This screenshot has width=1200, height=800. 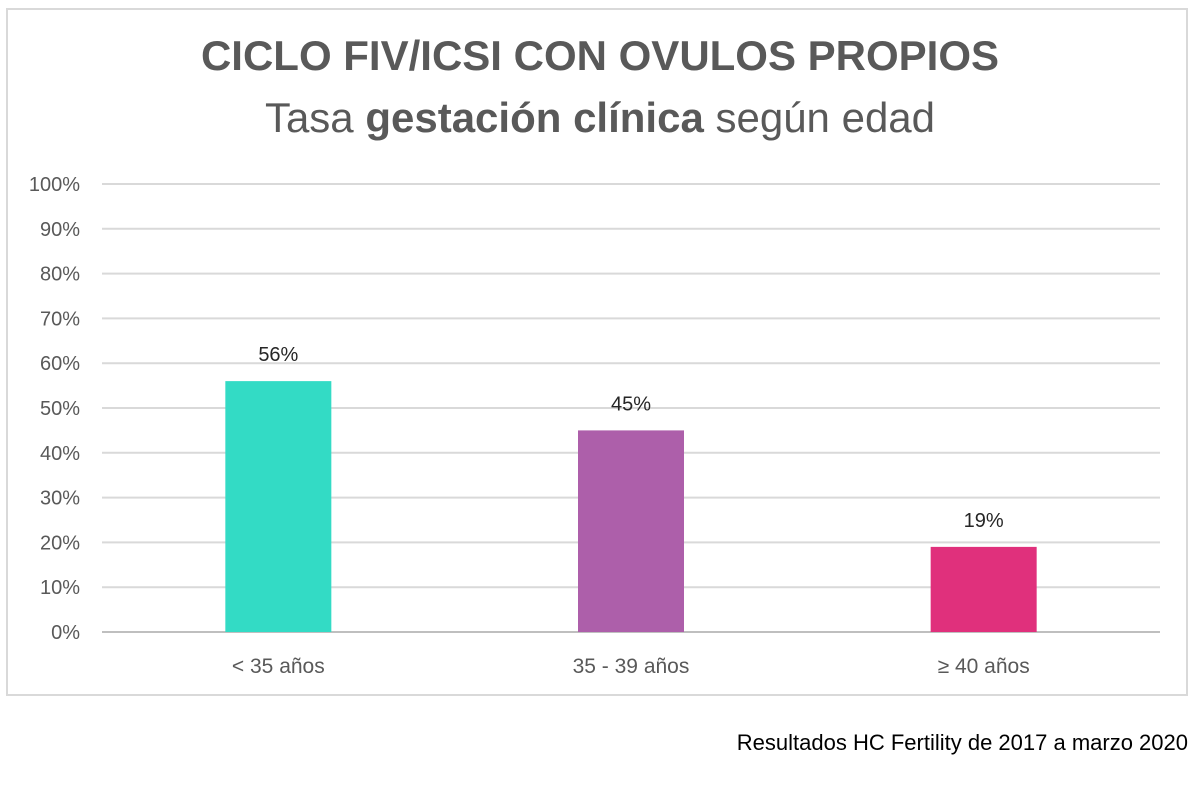 What do you see at coordinates (600, 55) in the screenshot?
I see `chart-title: CICLO FIV/ICSI CON OVULOS PROPIOS` at bounding box center [600, 55].